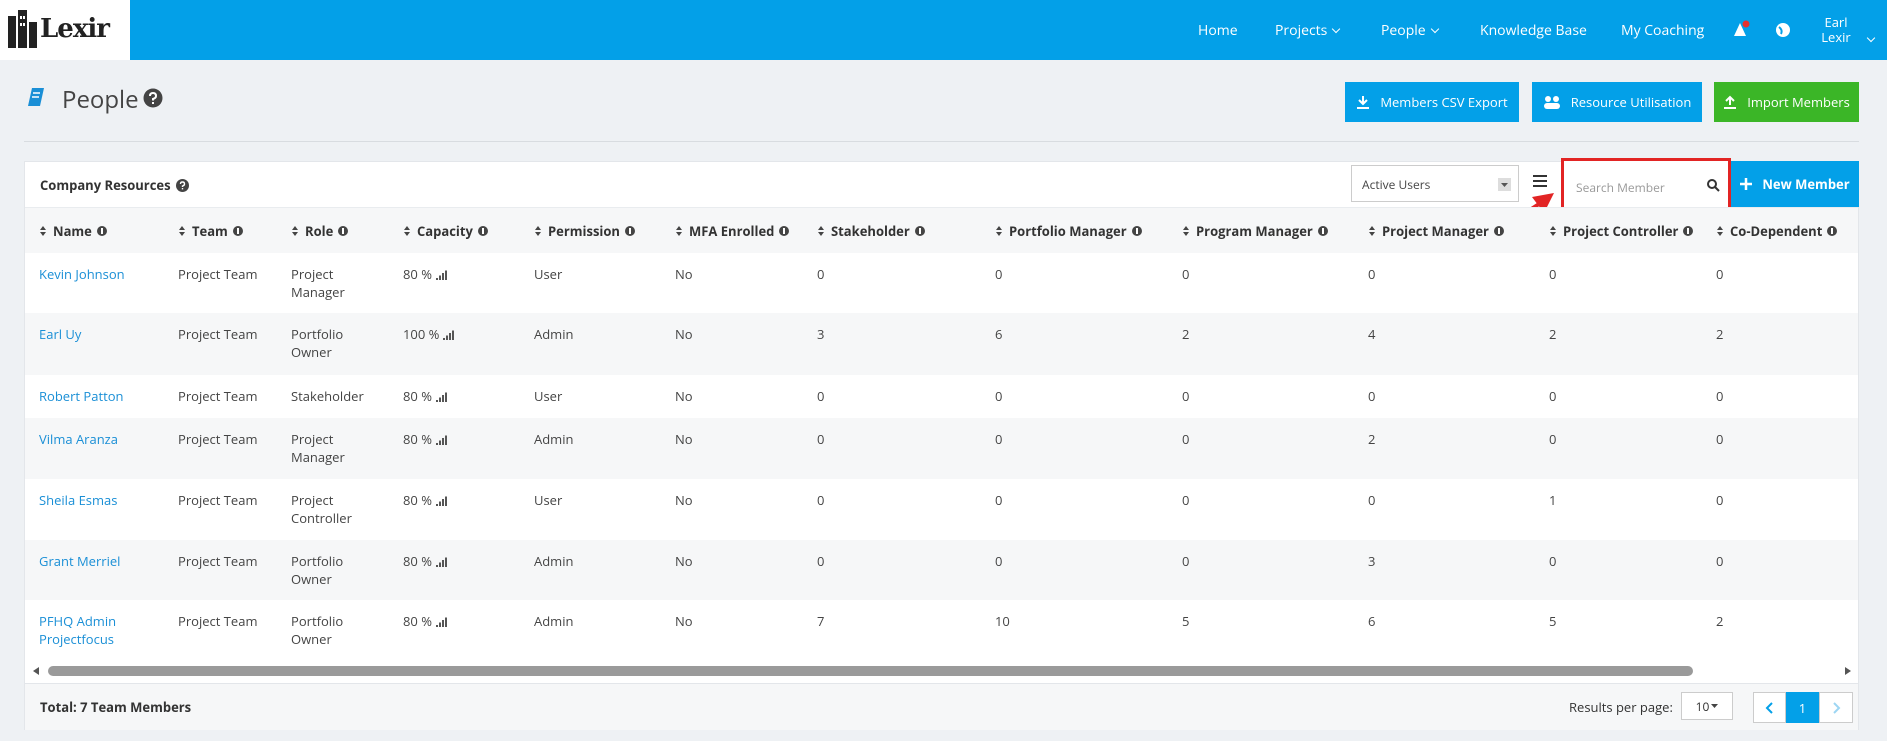 This screenshot has width=1887, height=741. What do you see at coordinates (417, 274) in the screenshot?
I see `cell-text: 80 %` at bounding box center [417, 274].